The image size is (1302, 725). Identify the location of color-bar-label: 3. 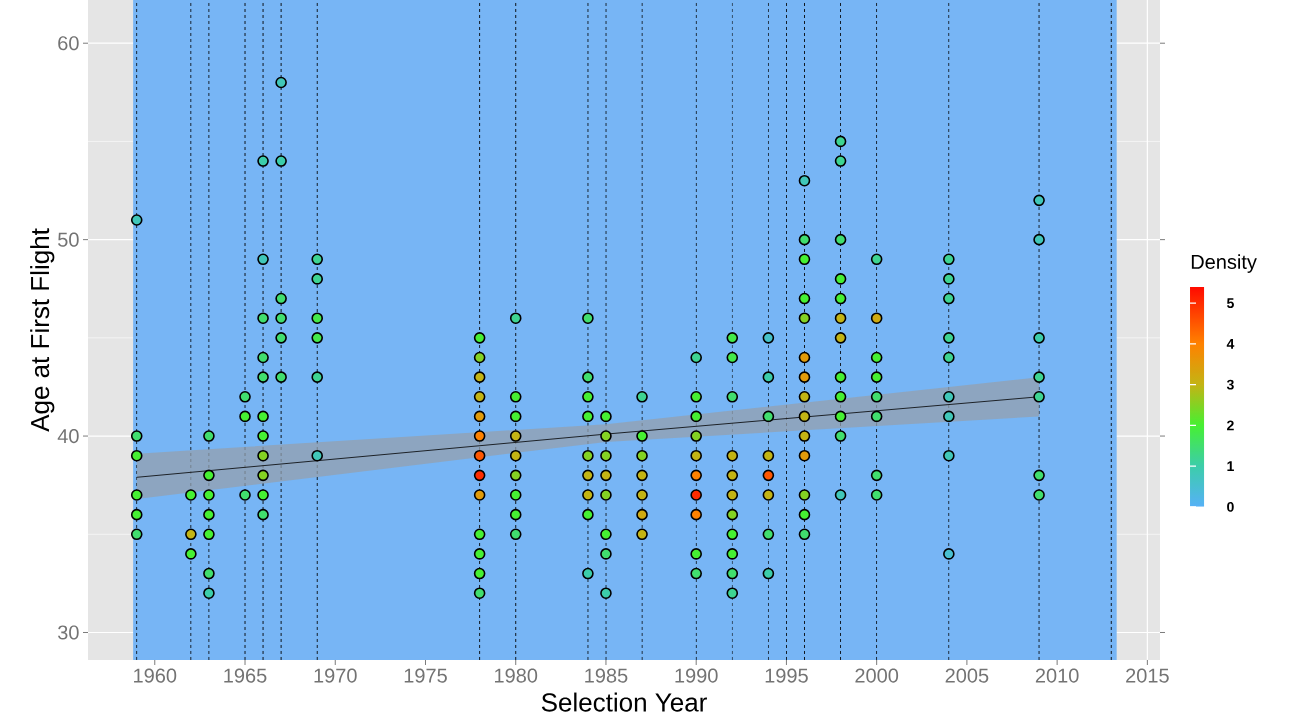
(1230, 384).